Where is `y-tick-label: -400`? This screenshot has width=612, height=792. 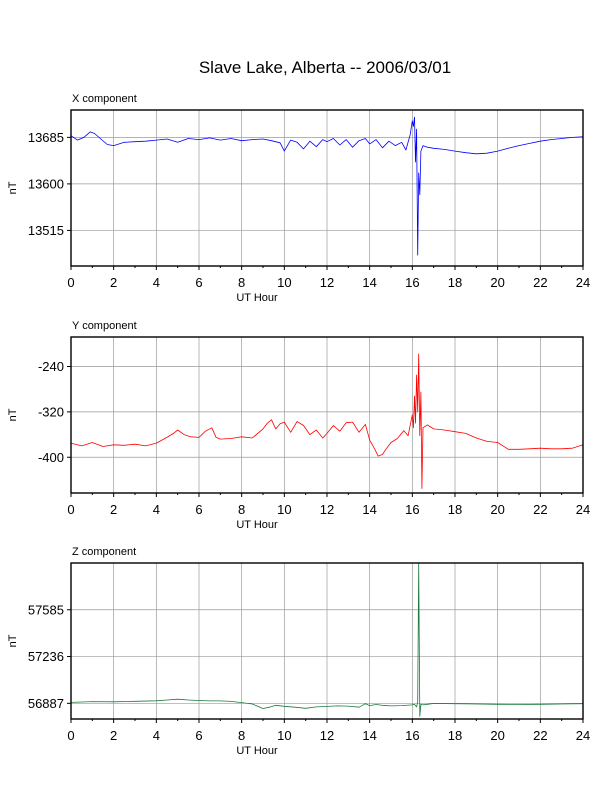
y-tick-label: -400 is located at coordinates (51, 457).